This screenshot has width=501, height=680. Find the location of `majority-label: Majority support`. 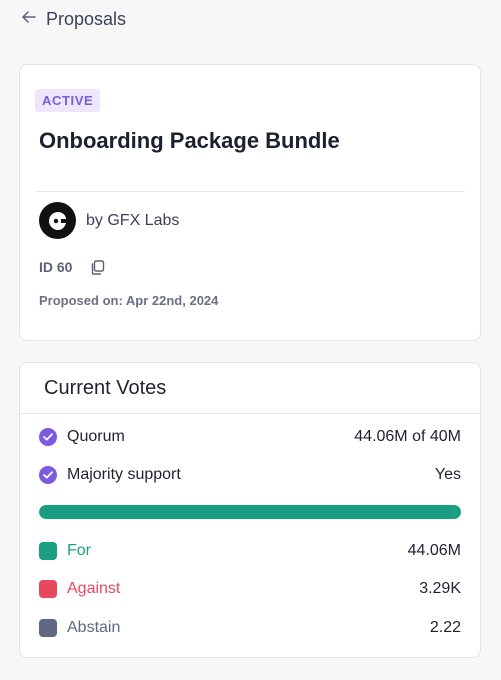

majority-label: Majority support is located at coordinates (124, 474).